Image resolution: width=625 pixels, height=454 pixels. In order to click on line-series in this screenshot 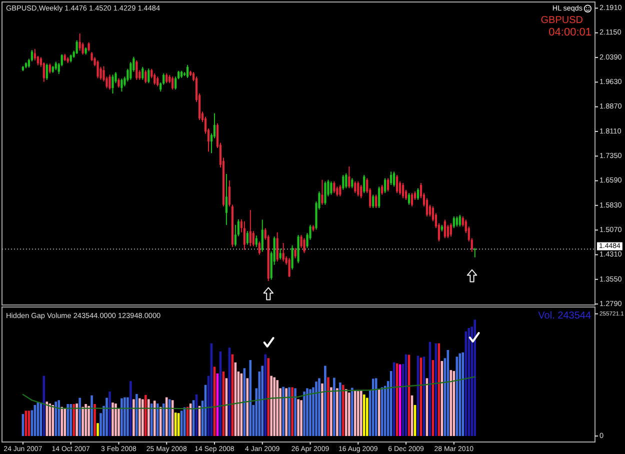, I will do `click(249, 393)`.